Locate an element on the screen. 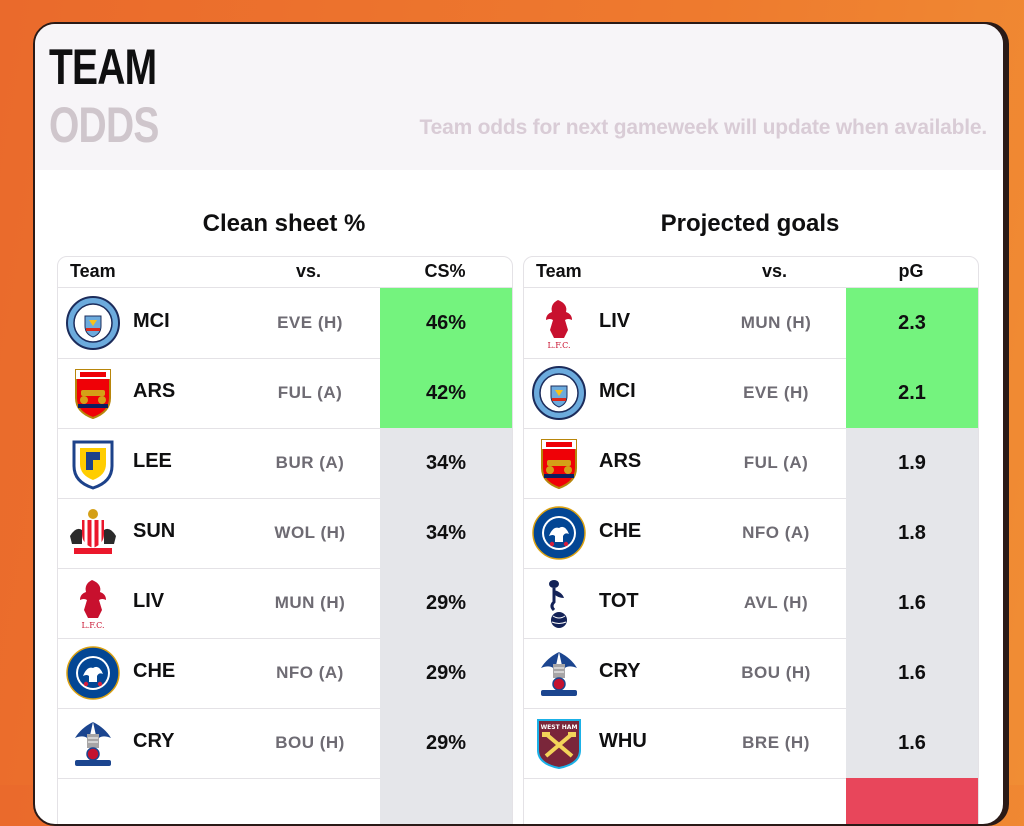  tottenham-crest-icon is located at coordinates (559, 603).